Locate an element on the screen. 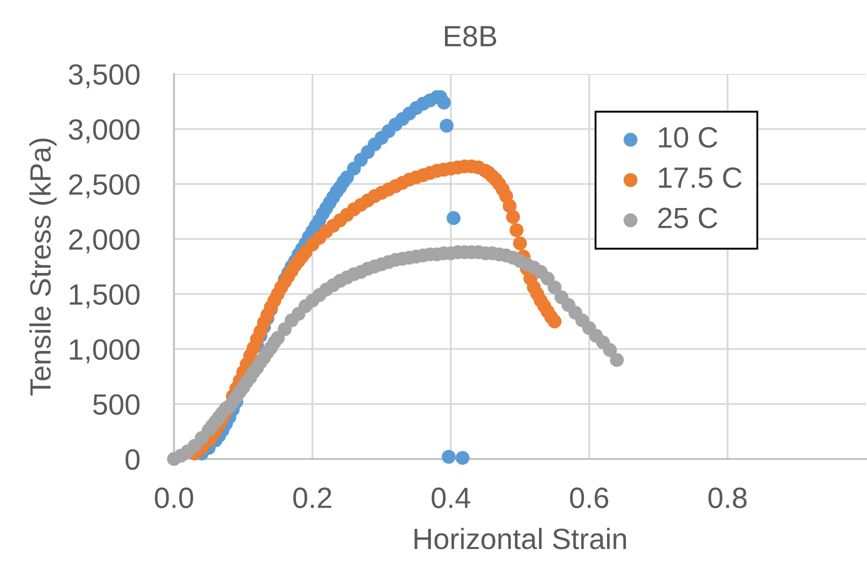 The image size is (867, 570). legend-label: 17.5 C is located at coordinates (700, 177).